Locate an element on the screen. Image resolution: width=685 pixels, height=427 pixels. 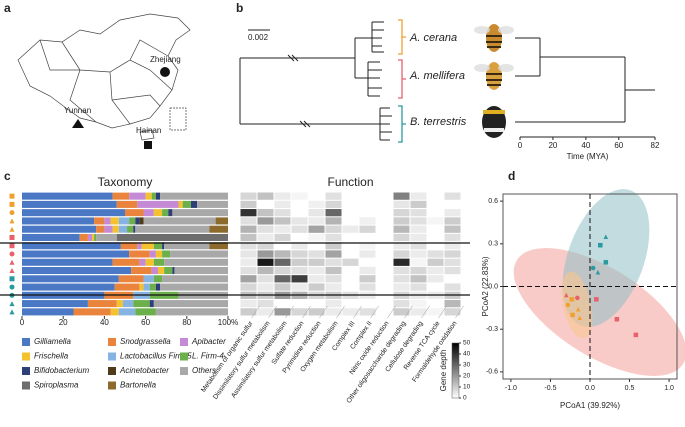
legend-label: Bifidobacterium is located at coordinates (61, 370).